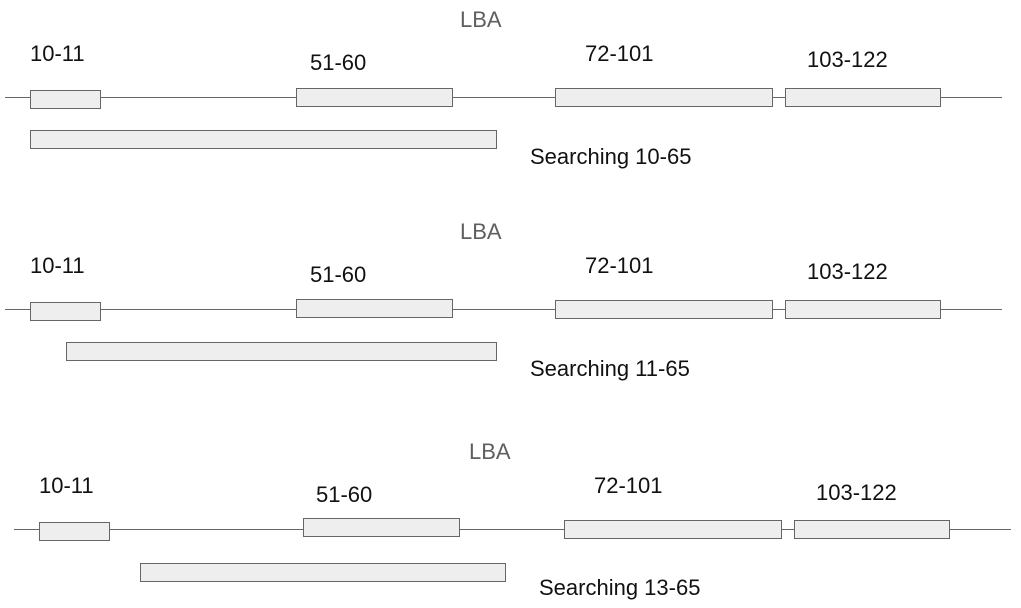  I want to click on search-label: Searching 11-65, so click(610, 368).